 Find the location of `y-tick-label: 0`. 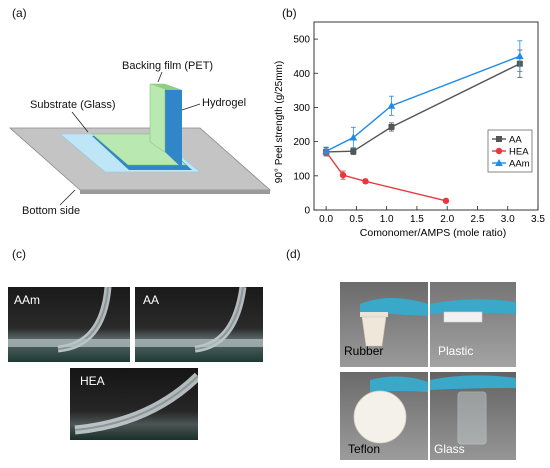

y-tick-label: 0 is located at coordinates (307, 211).